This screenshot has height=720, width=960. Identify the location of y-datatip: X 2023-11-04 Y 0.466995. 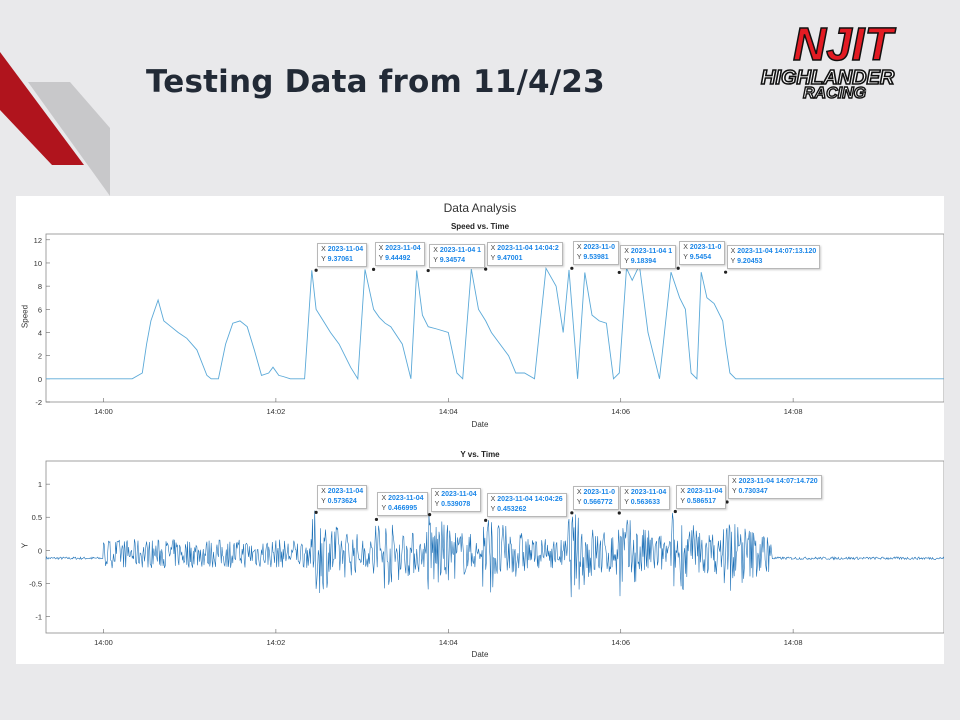
(402, 504).